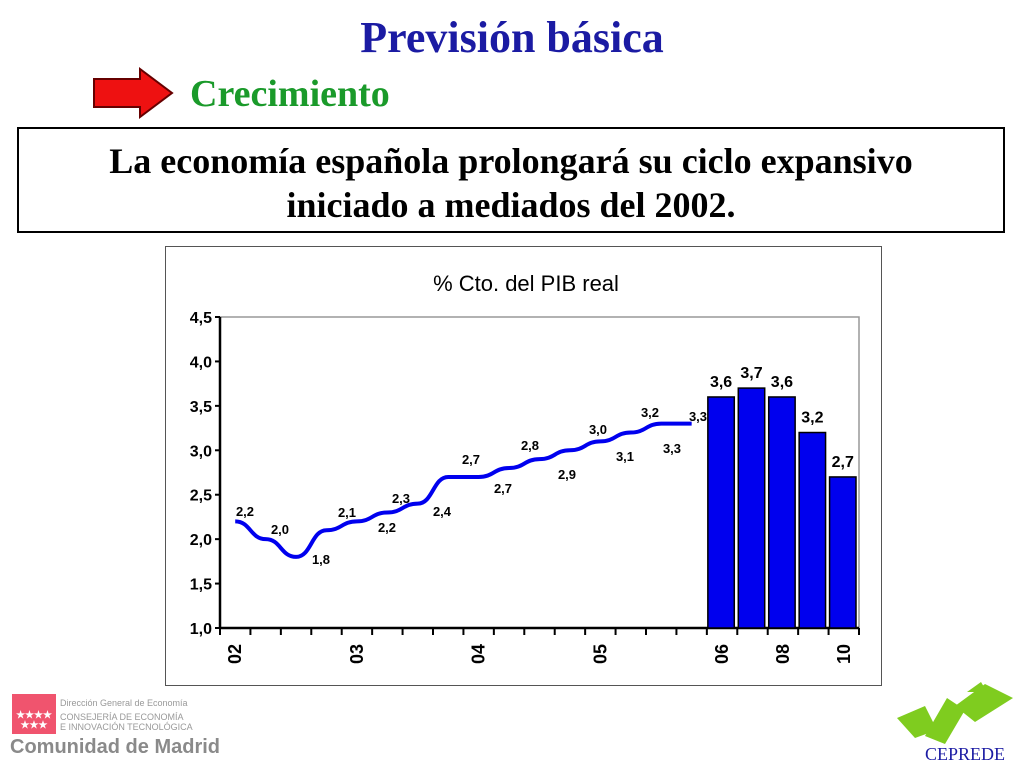 The width and height of the screenshot is (1024, 768). Describe the element at coordinates (526, 283) in the screenshot. I see `chart-title: % Cto. del PIB real` at that location.